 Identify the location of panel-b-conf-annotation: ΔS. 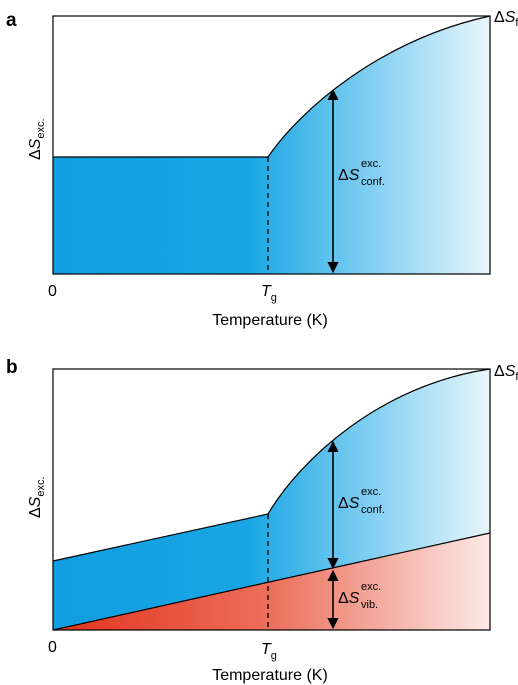
(349, 503).